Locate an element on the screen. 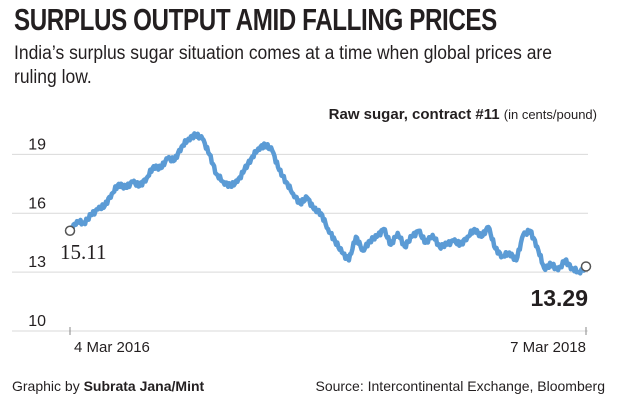  chart-title: SURPLUS OUTPUT AMID FALLING PRICES is located at coordinates (255, 19).